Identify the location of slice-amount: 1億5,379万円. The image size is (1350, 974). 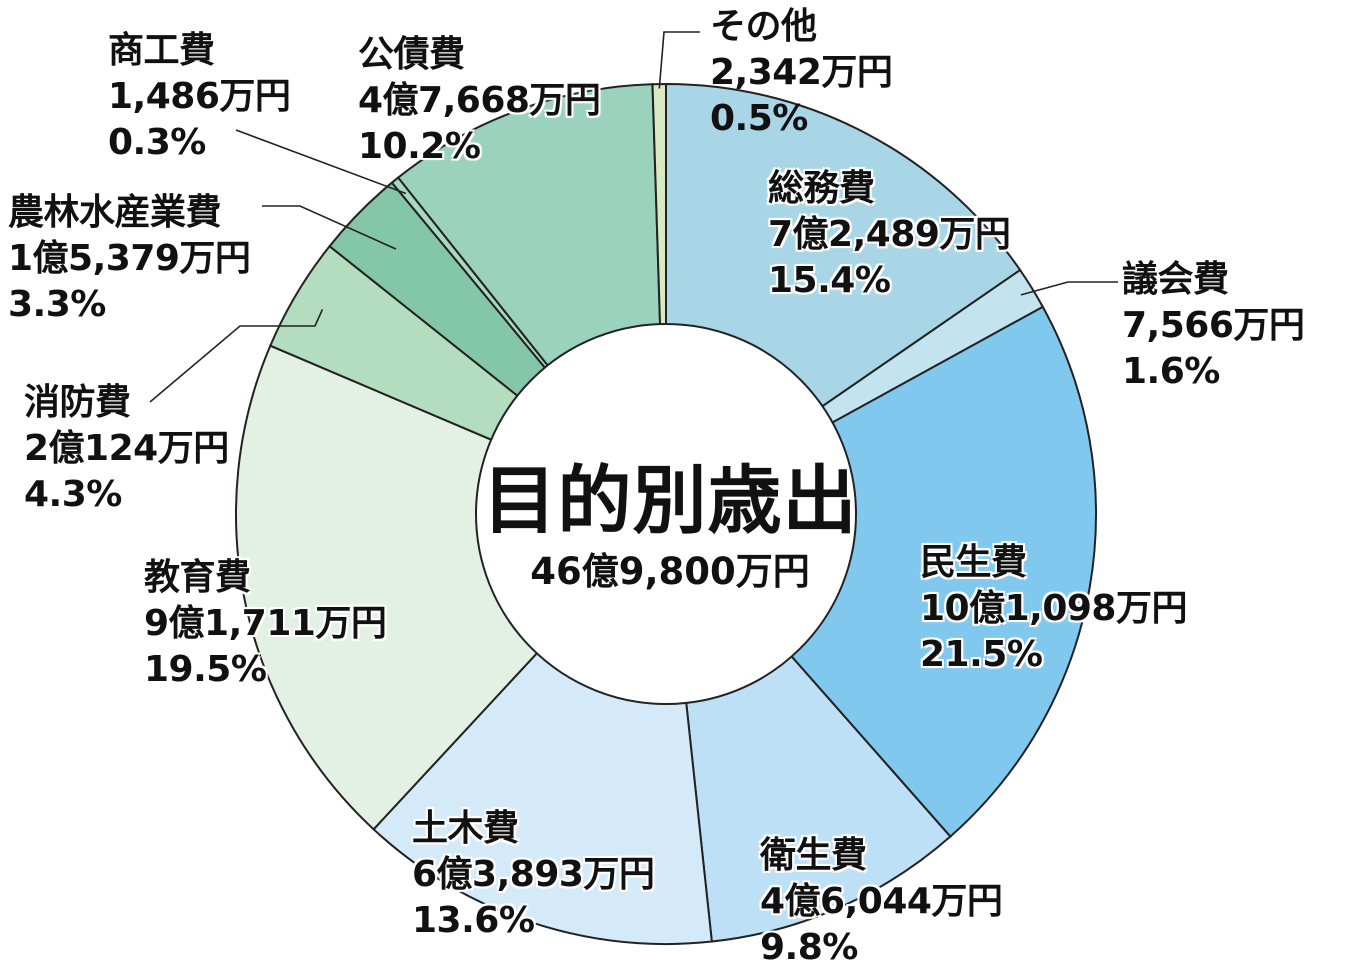
(129, 258).